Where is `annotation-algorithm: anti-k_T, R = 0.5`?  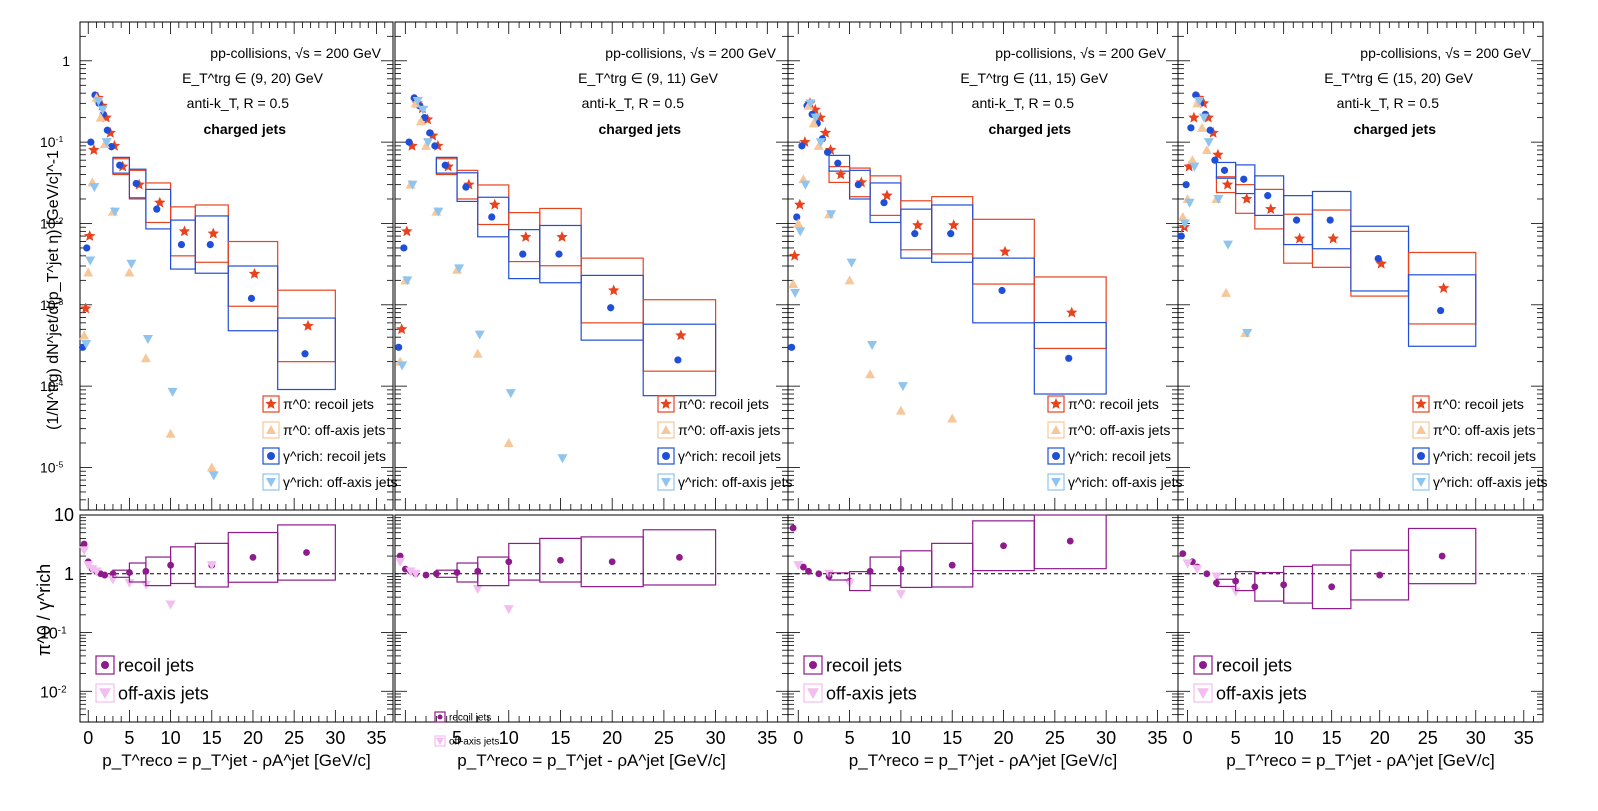
annotation-algorithm: anti-k_T, R = 0.5 is located at coordinates (633, 103).